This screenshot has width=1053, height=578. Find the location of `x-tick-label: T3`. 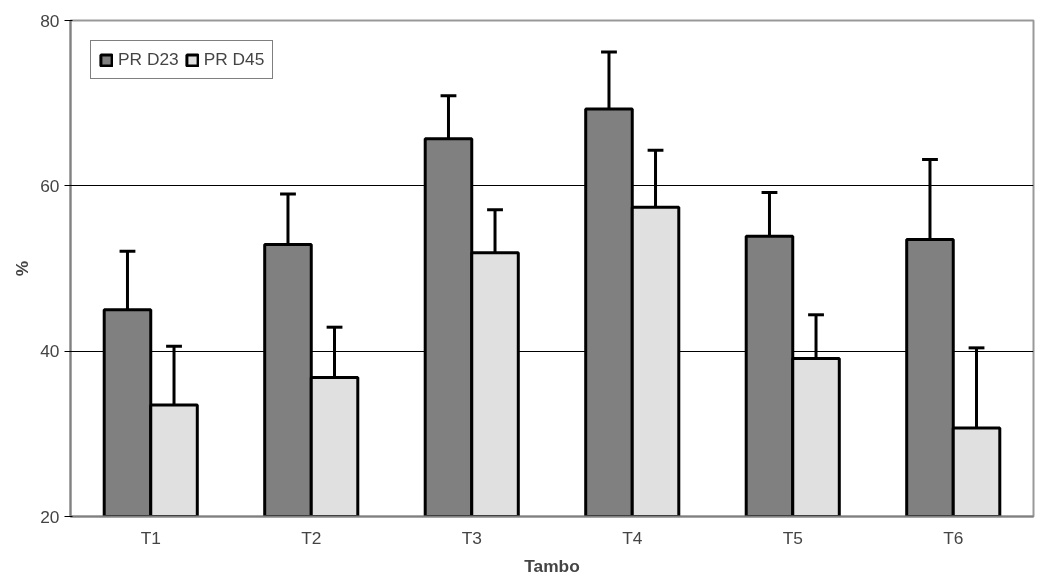

x-tick-label: T3 is located at coordinates (471, 537).